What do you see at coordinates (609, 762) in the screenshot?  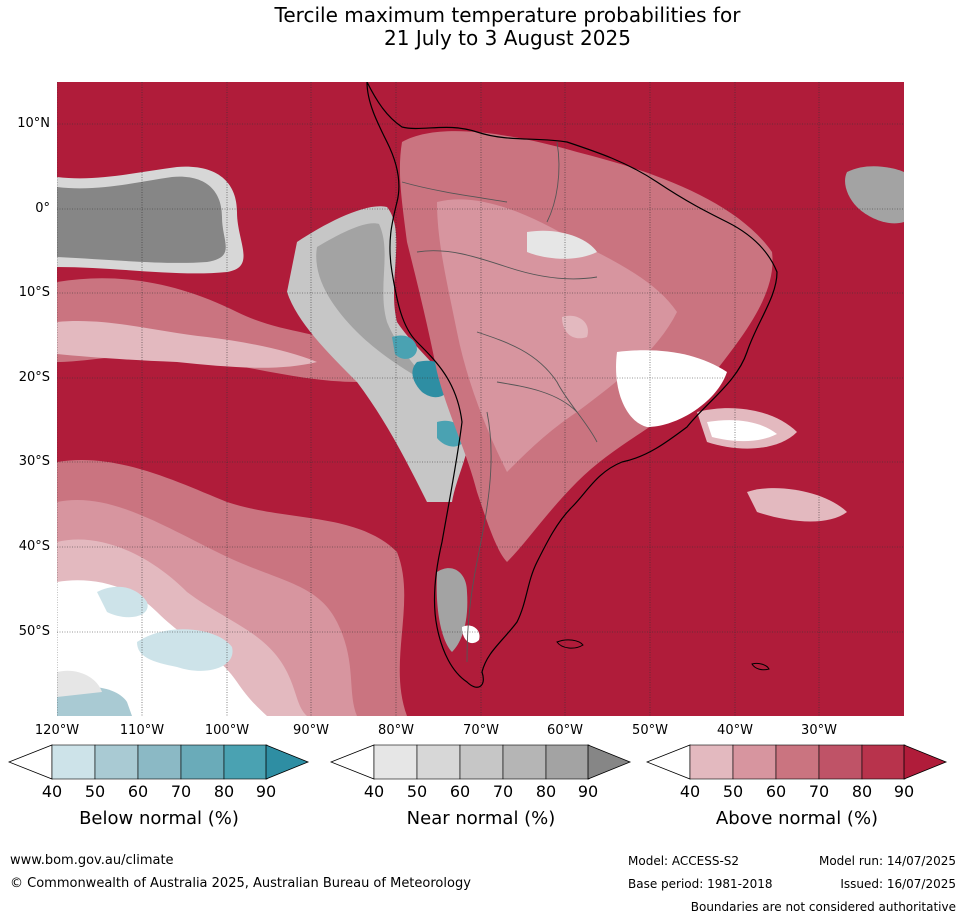 I see `colorbar-near-high-arrow` at bounding box center [609, 762].